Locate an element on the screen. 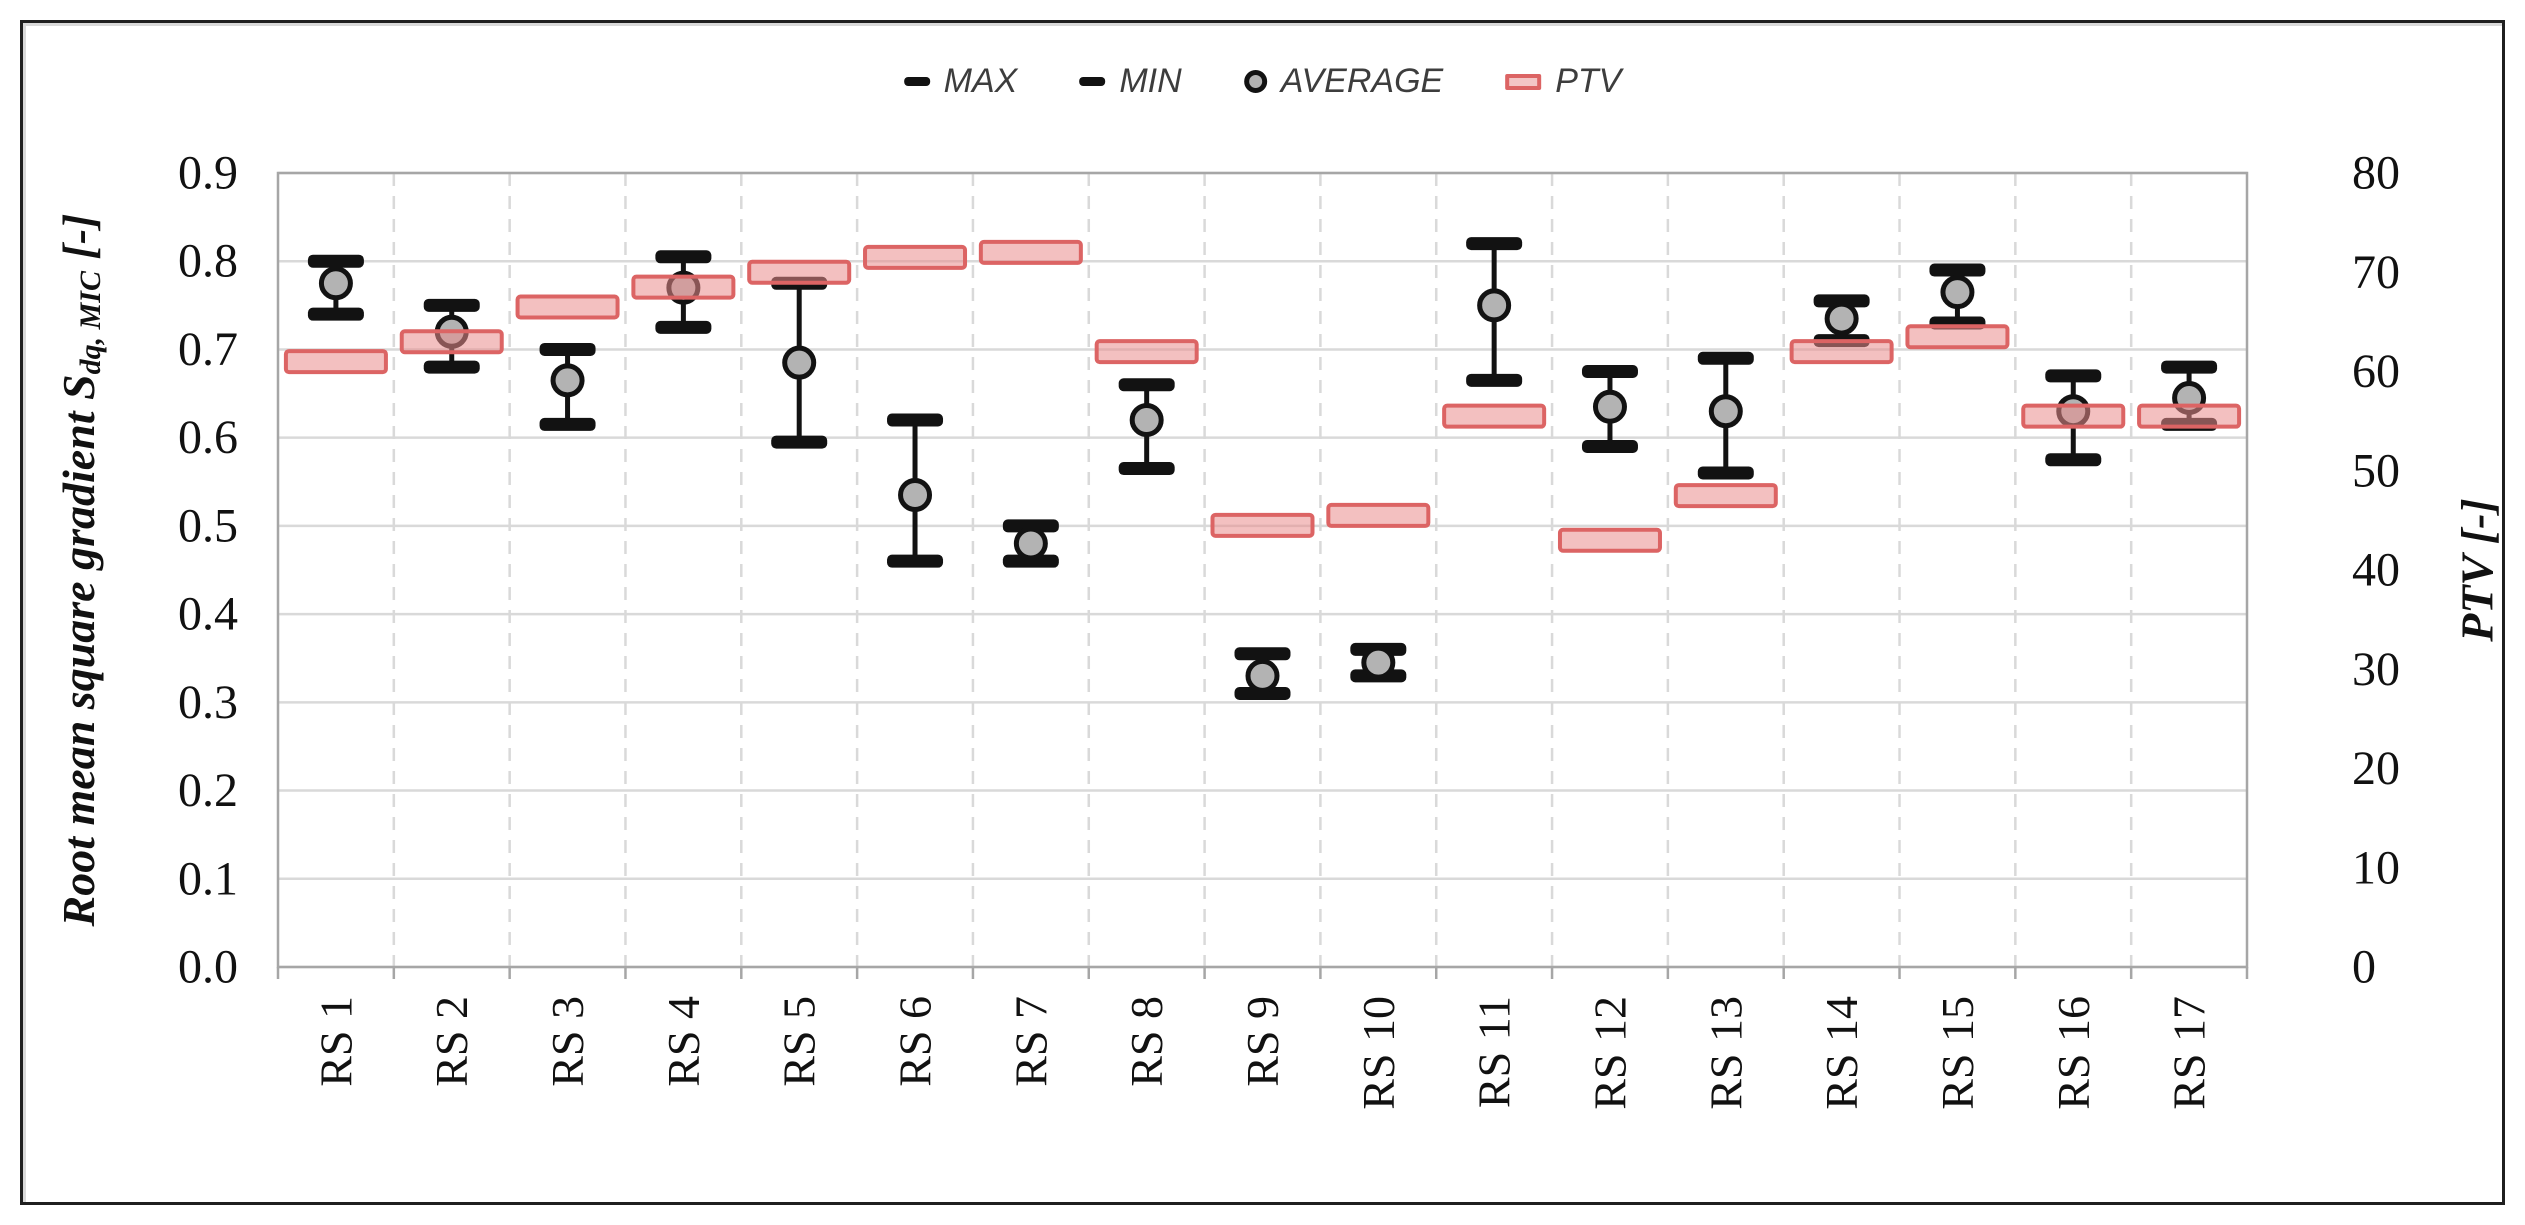  x-category-label: RS 5 is located at coordinates (799, 1041).